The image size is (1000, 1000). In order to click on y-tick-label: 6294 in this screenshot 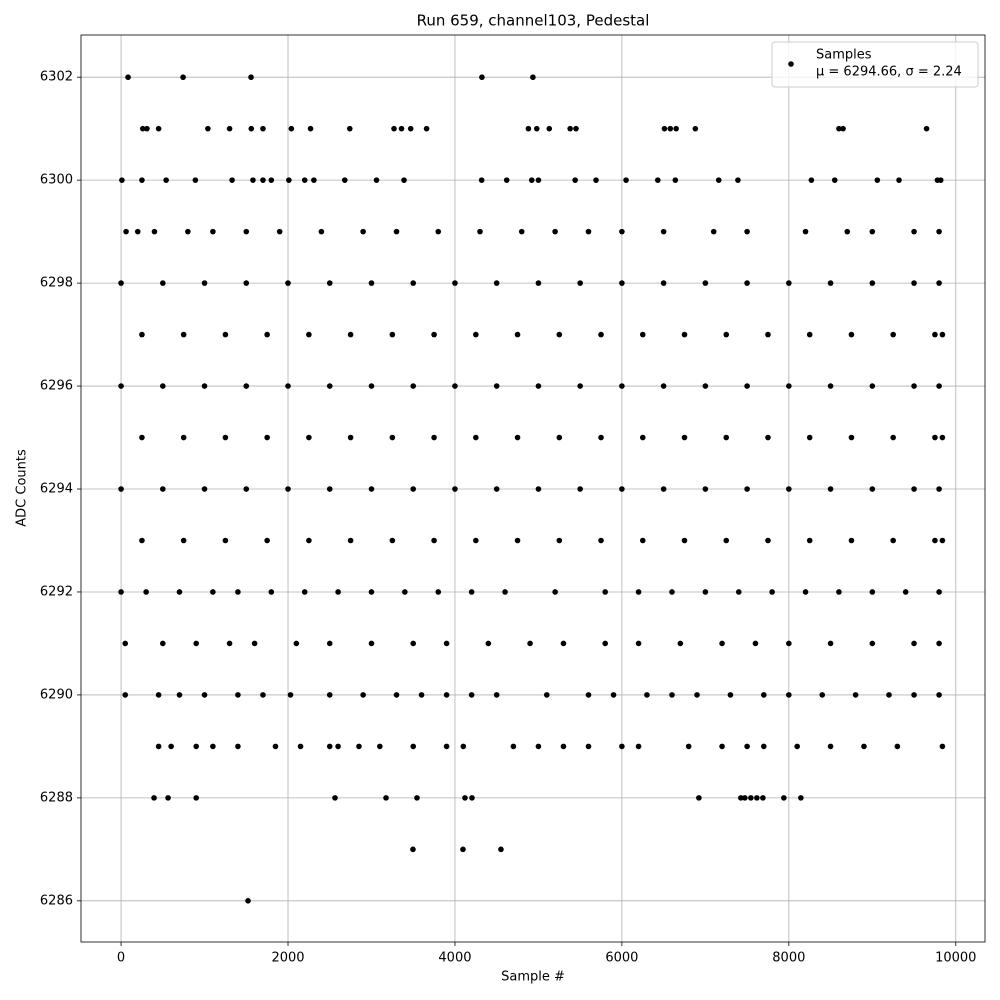, I will do `click(56, 489)`.